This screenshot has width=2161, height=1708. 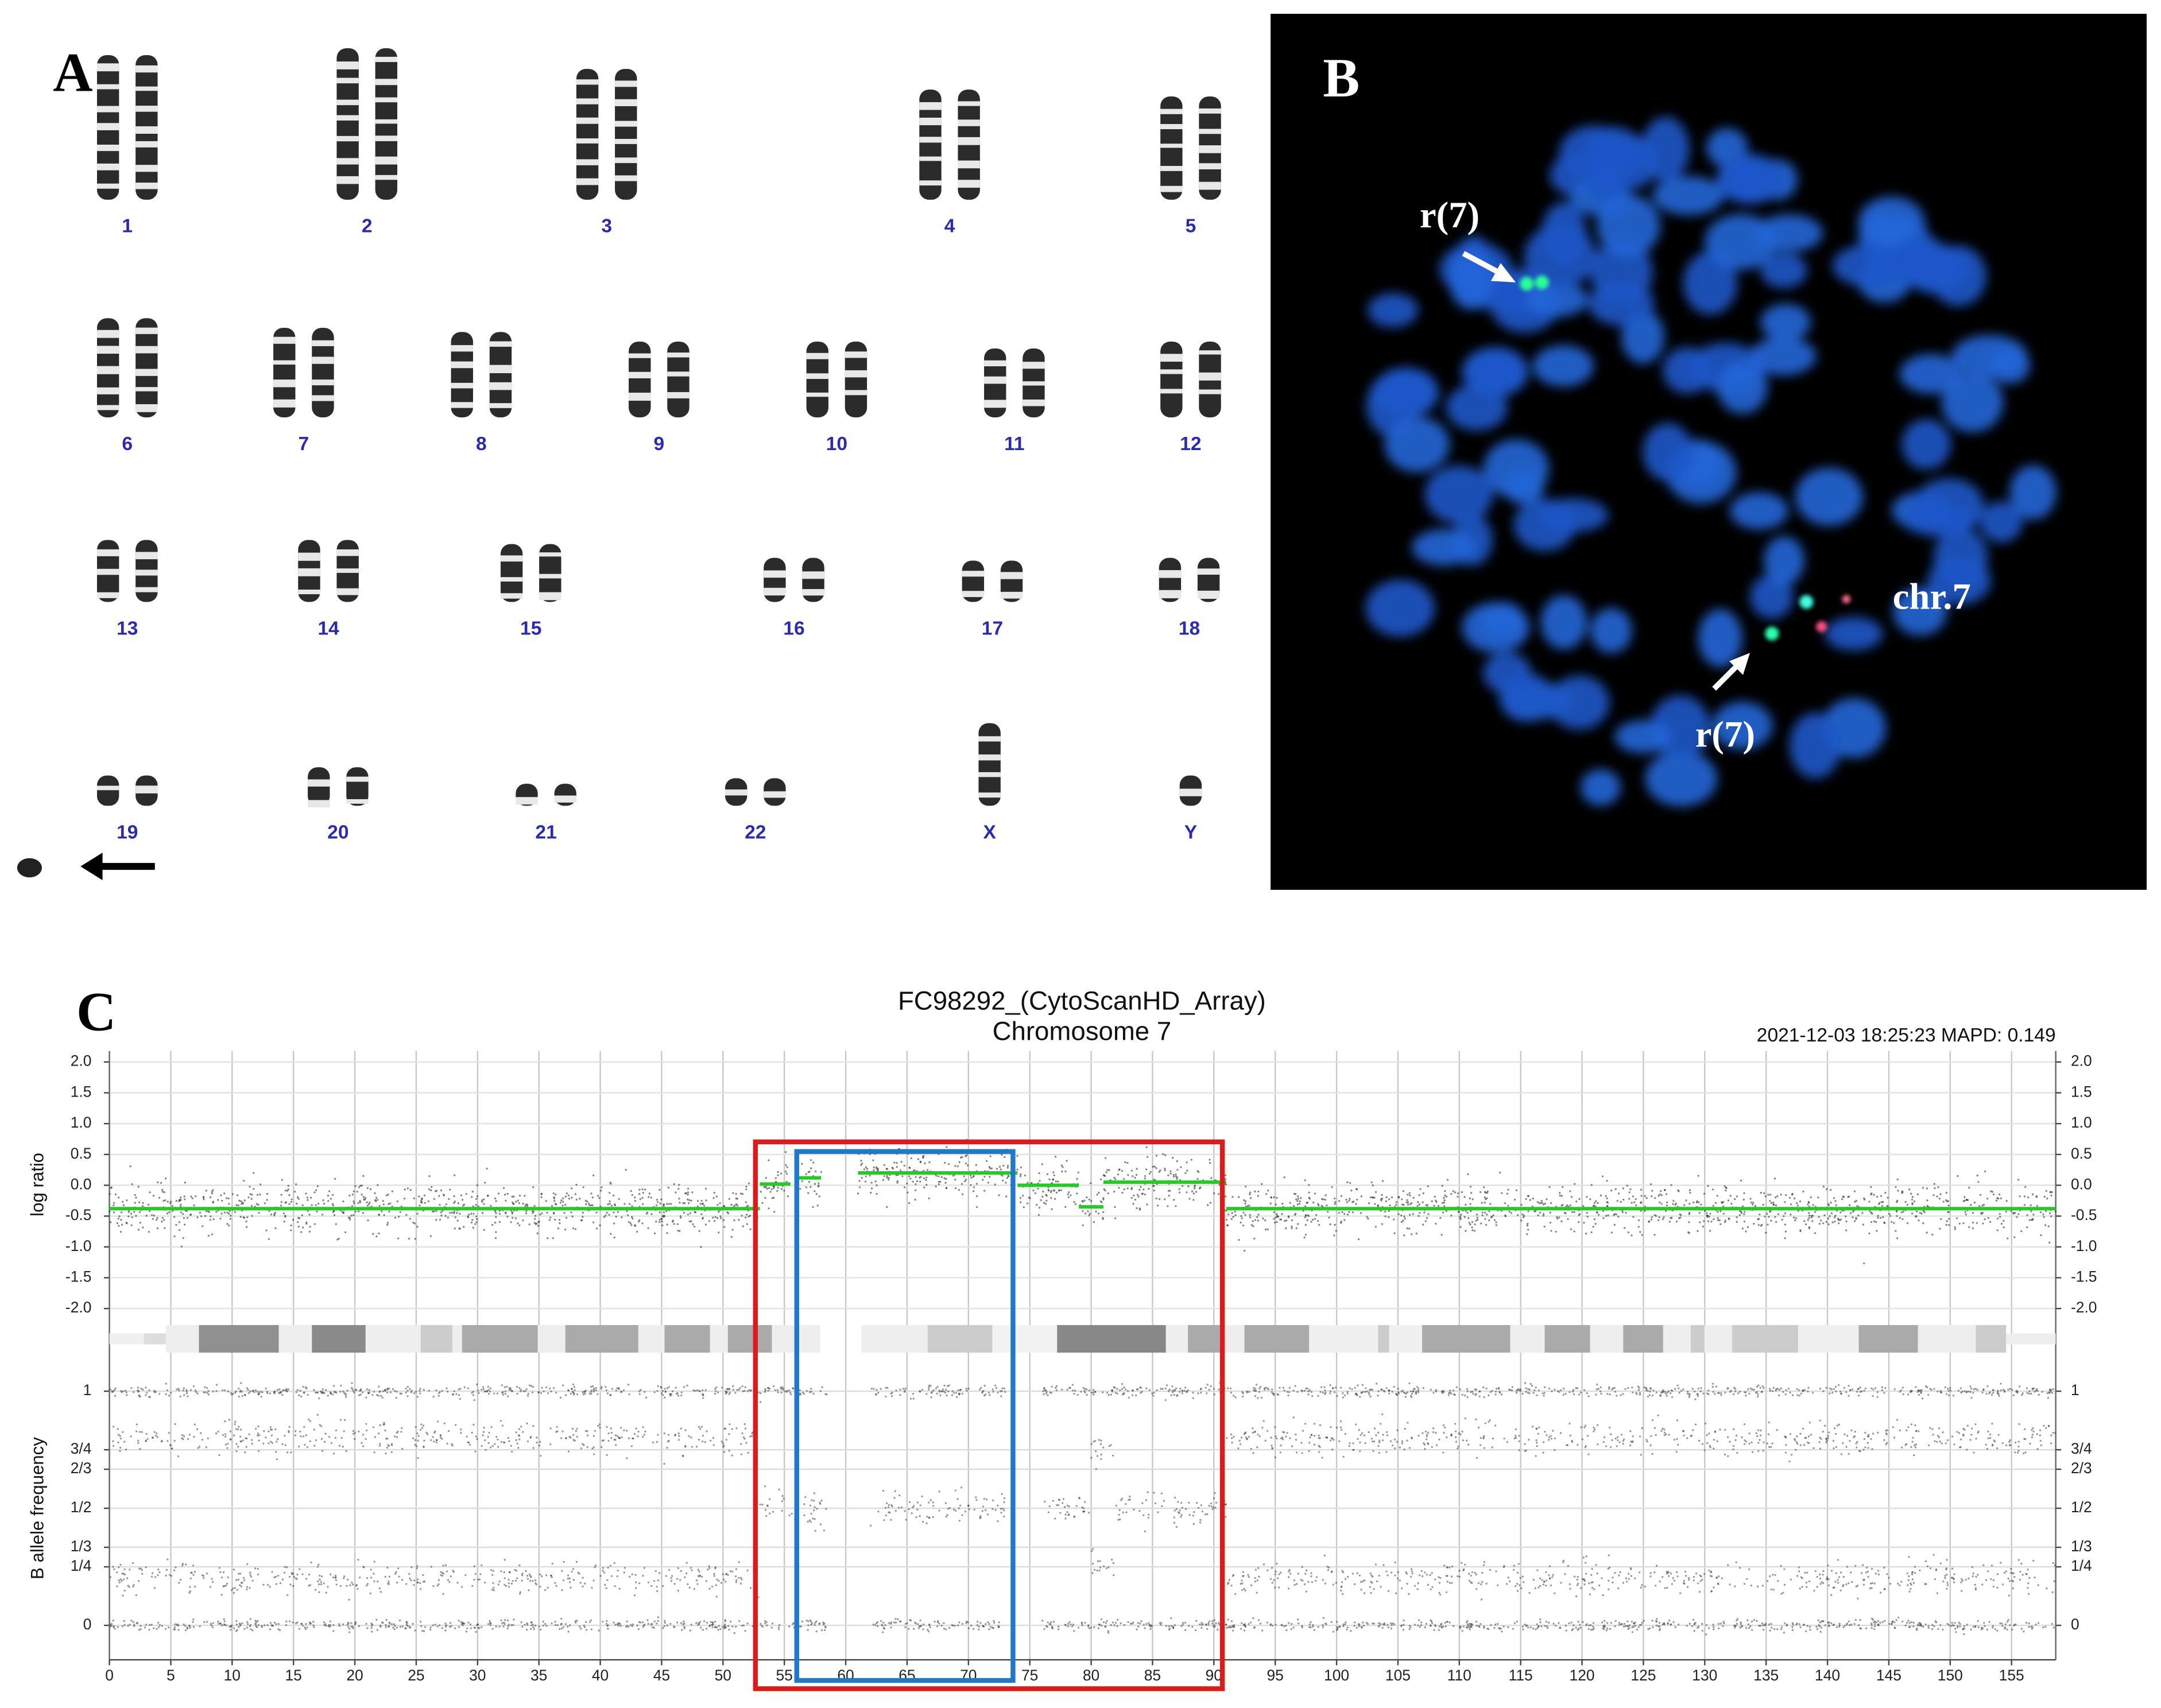 I want to click on y2-tick-label: 2/3, so click(x=81, y=1468).